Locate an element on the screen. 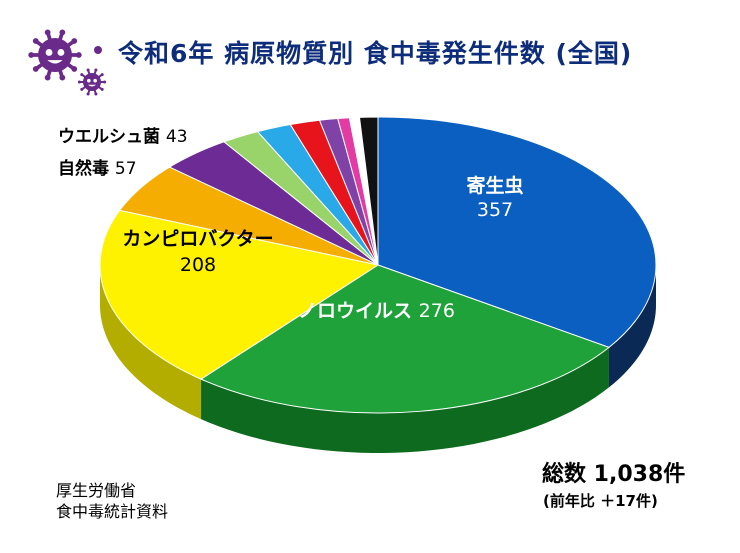  label-welchii-value: 43 is located at coordinates (176, 137).